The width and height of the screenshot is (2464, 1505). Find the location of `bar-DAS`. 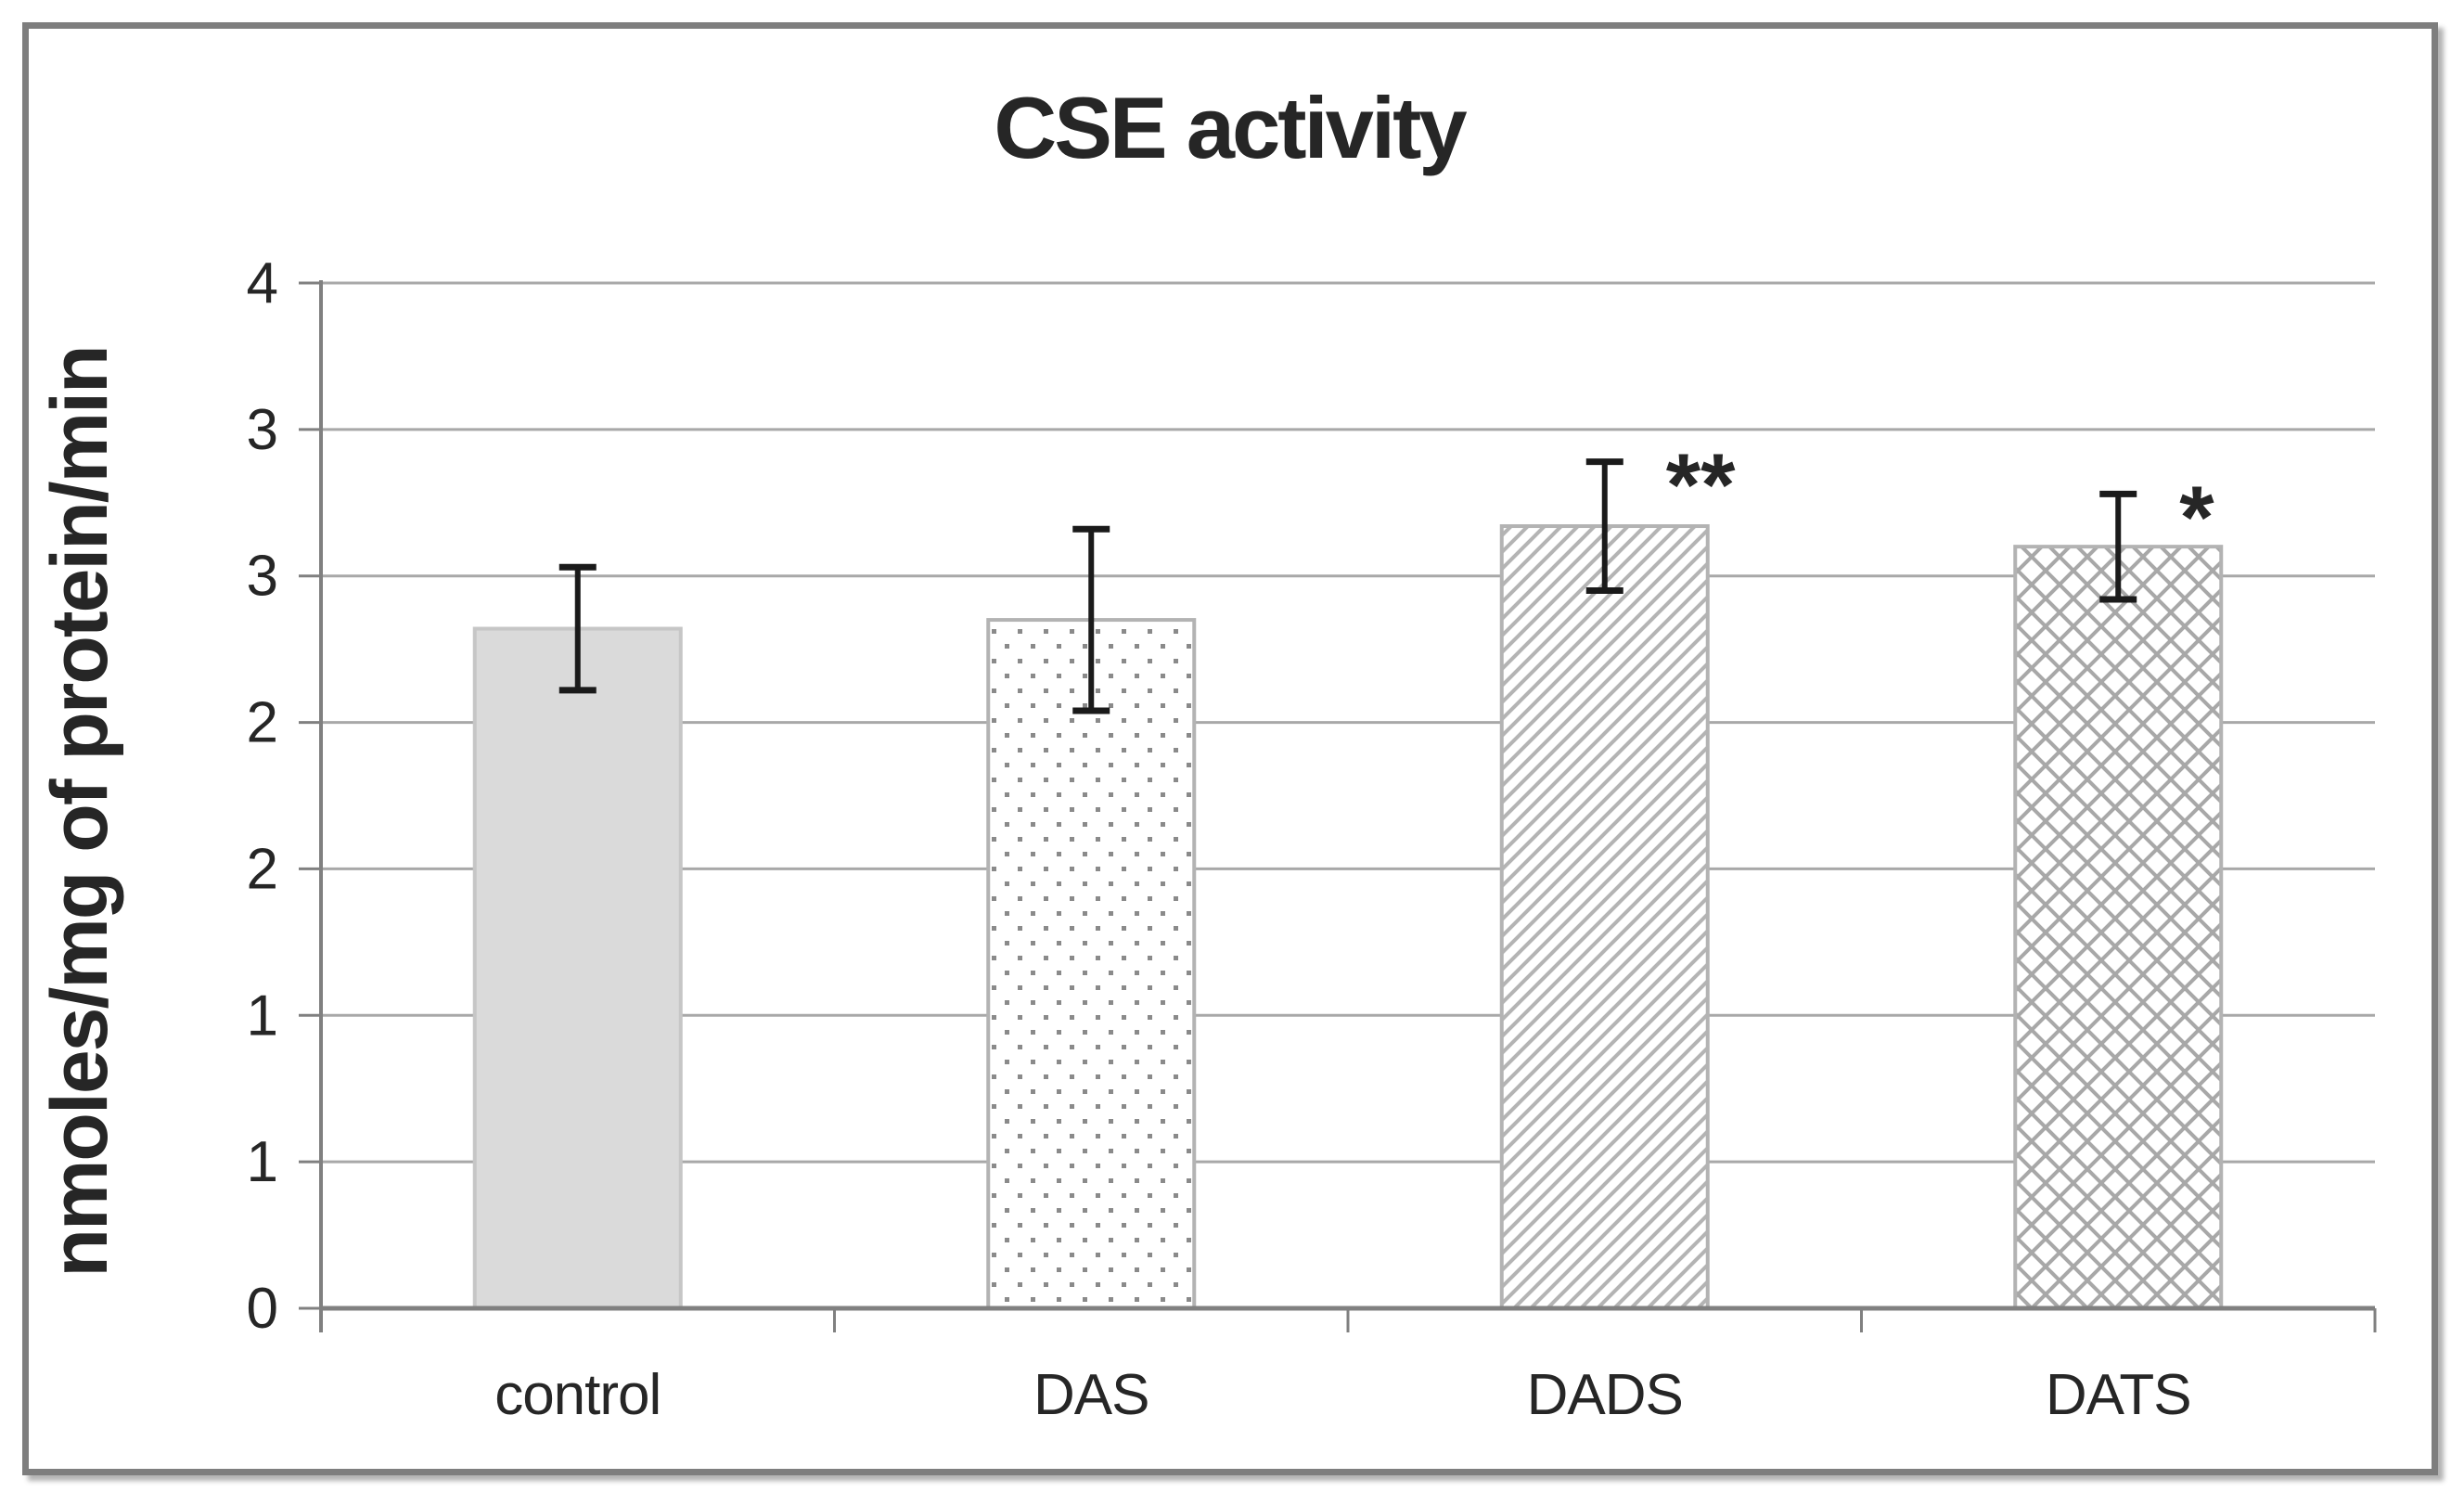

bar-DAS is located at coordinates (1091, 964).